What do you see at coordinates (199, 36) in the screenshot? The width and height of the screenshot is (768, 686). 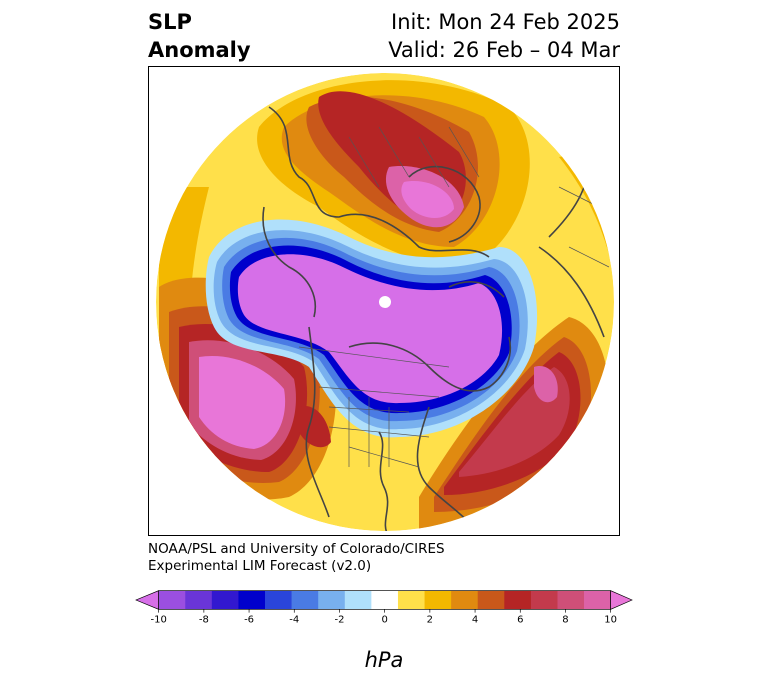 I see `map-title: SLP Anomaly` at bounding box center [199, 36].